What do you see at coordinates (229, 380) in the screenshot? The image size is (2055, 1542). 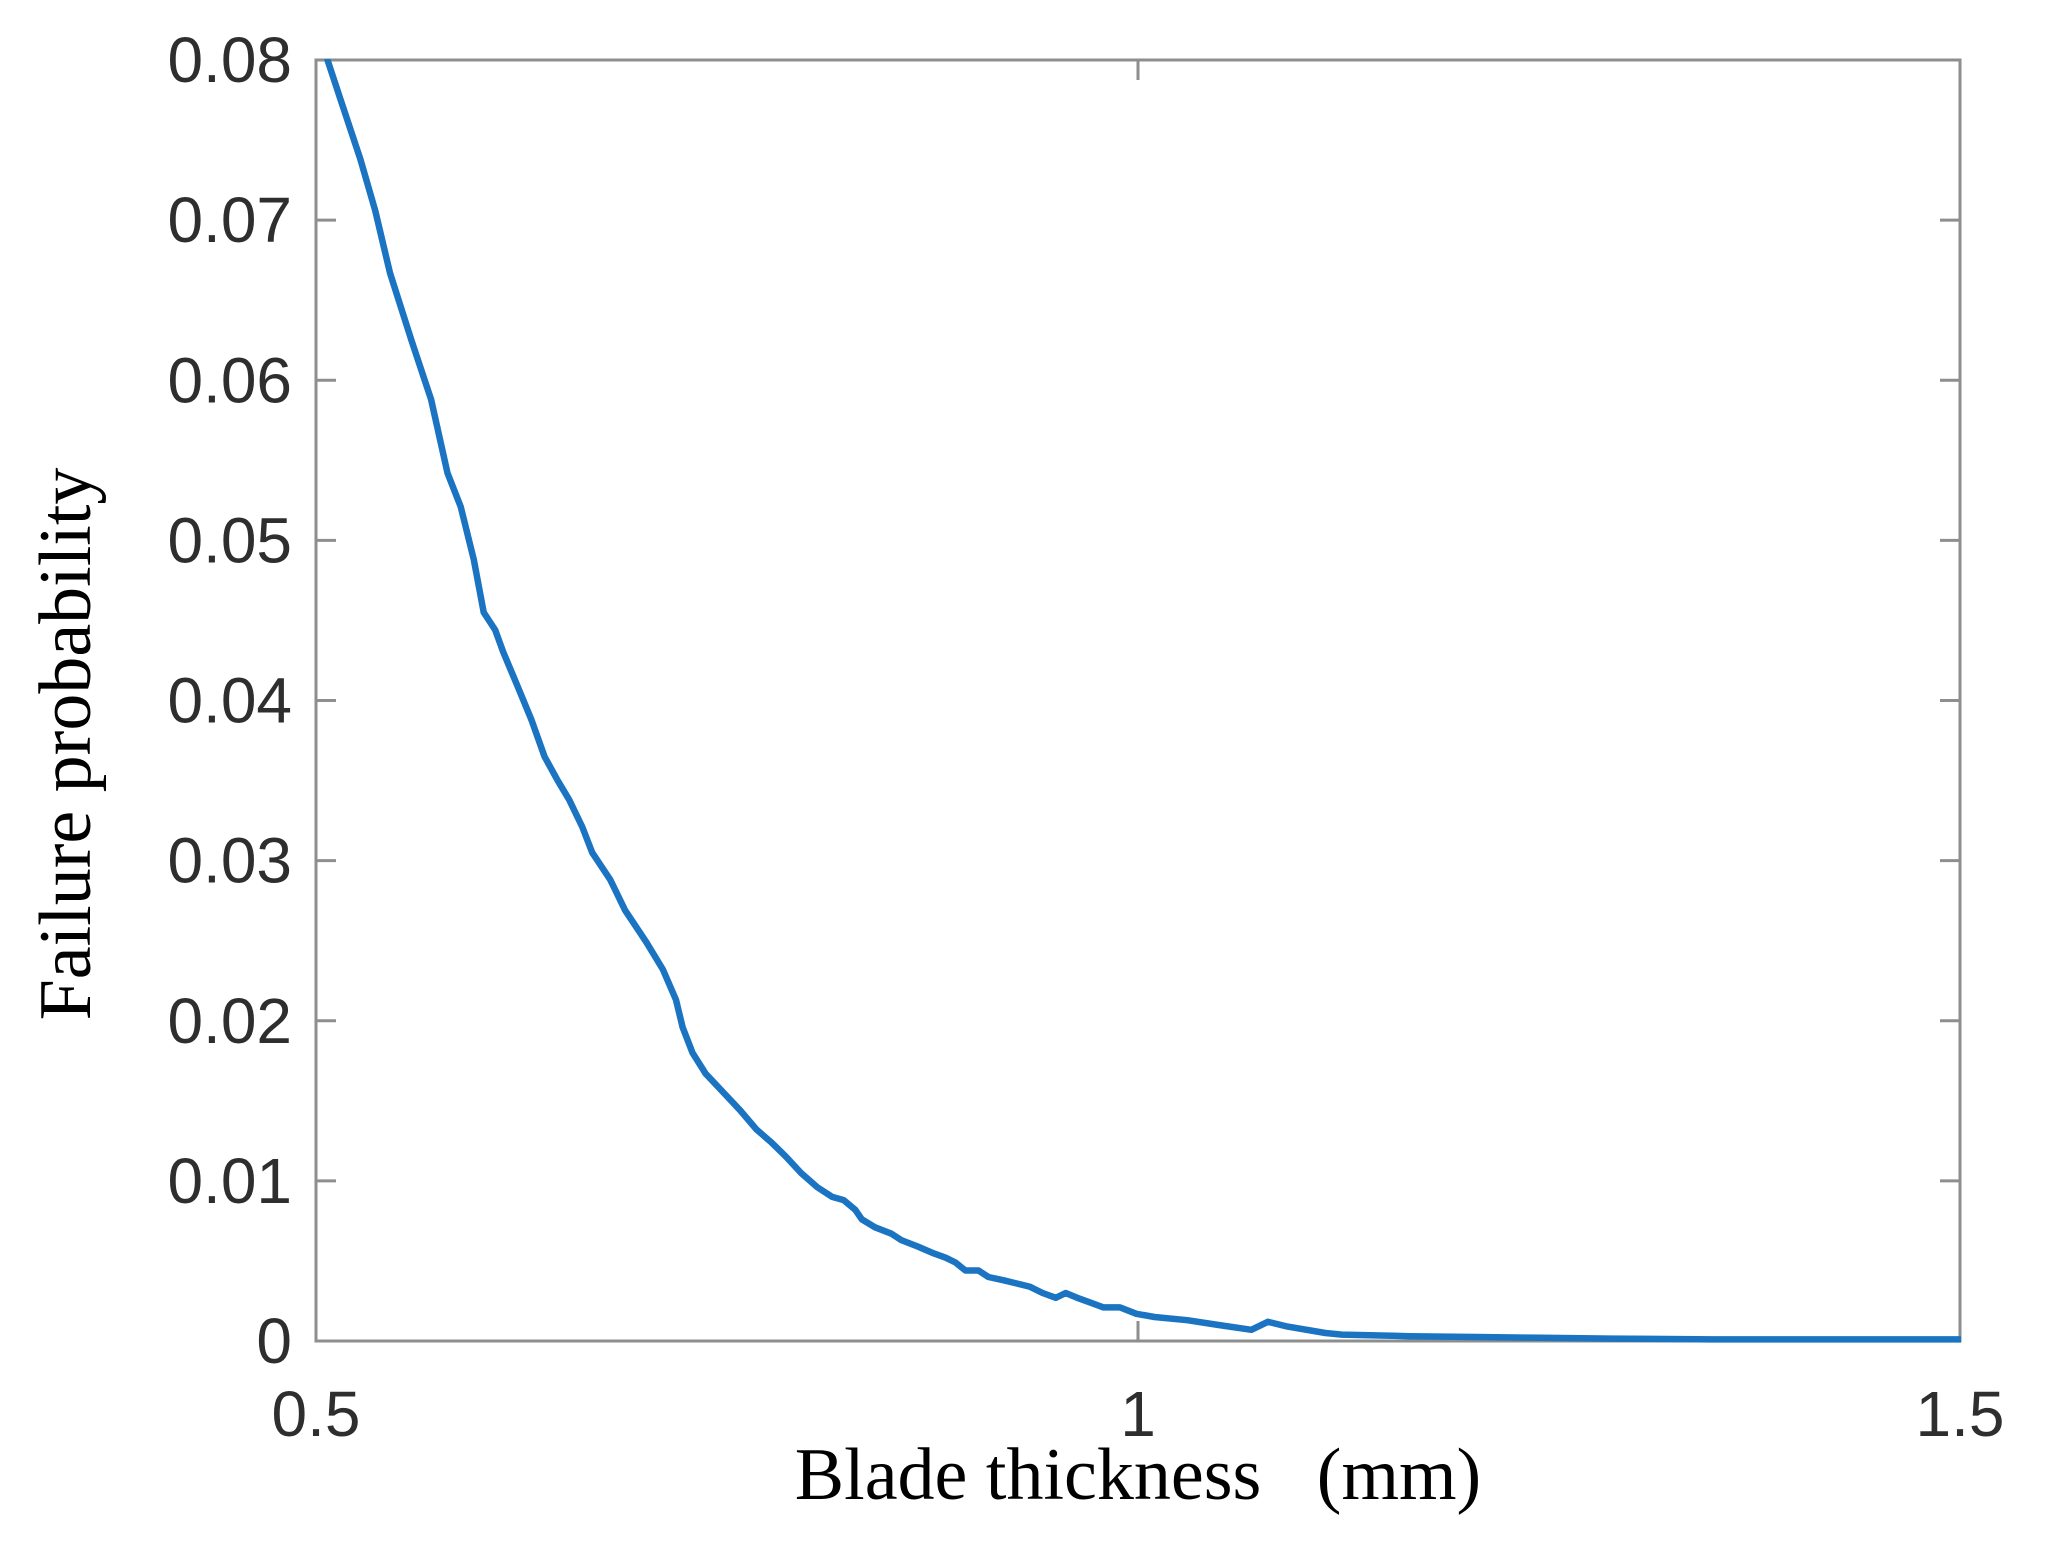 I see `y-tick-label: 0.06` at bounding box center [229, 380].